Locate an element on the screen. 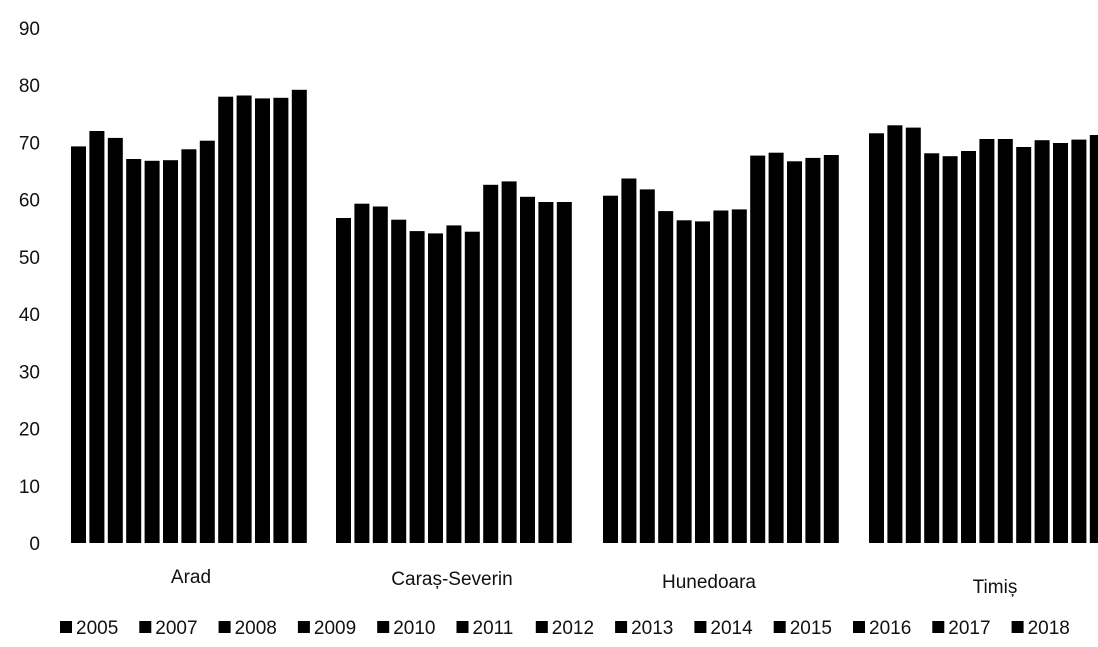 The image size is (1098, 647). bar-hunedoara-2009 is located at coordinates (666, 377).